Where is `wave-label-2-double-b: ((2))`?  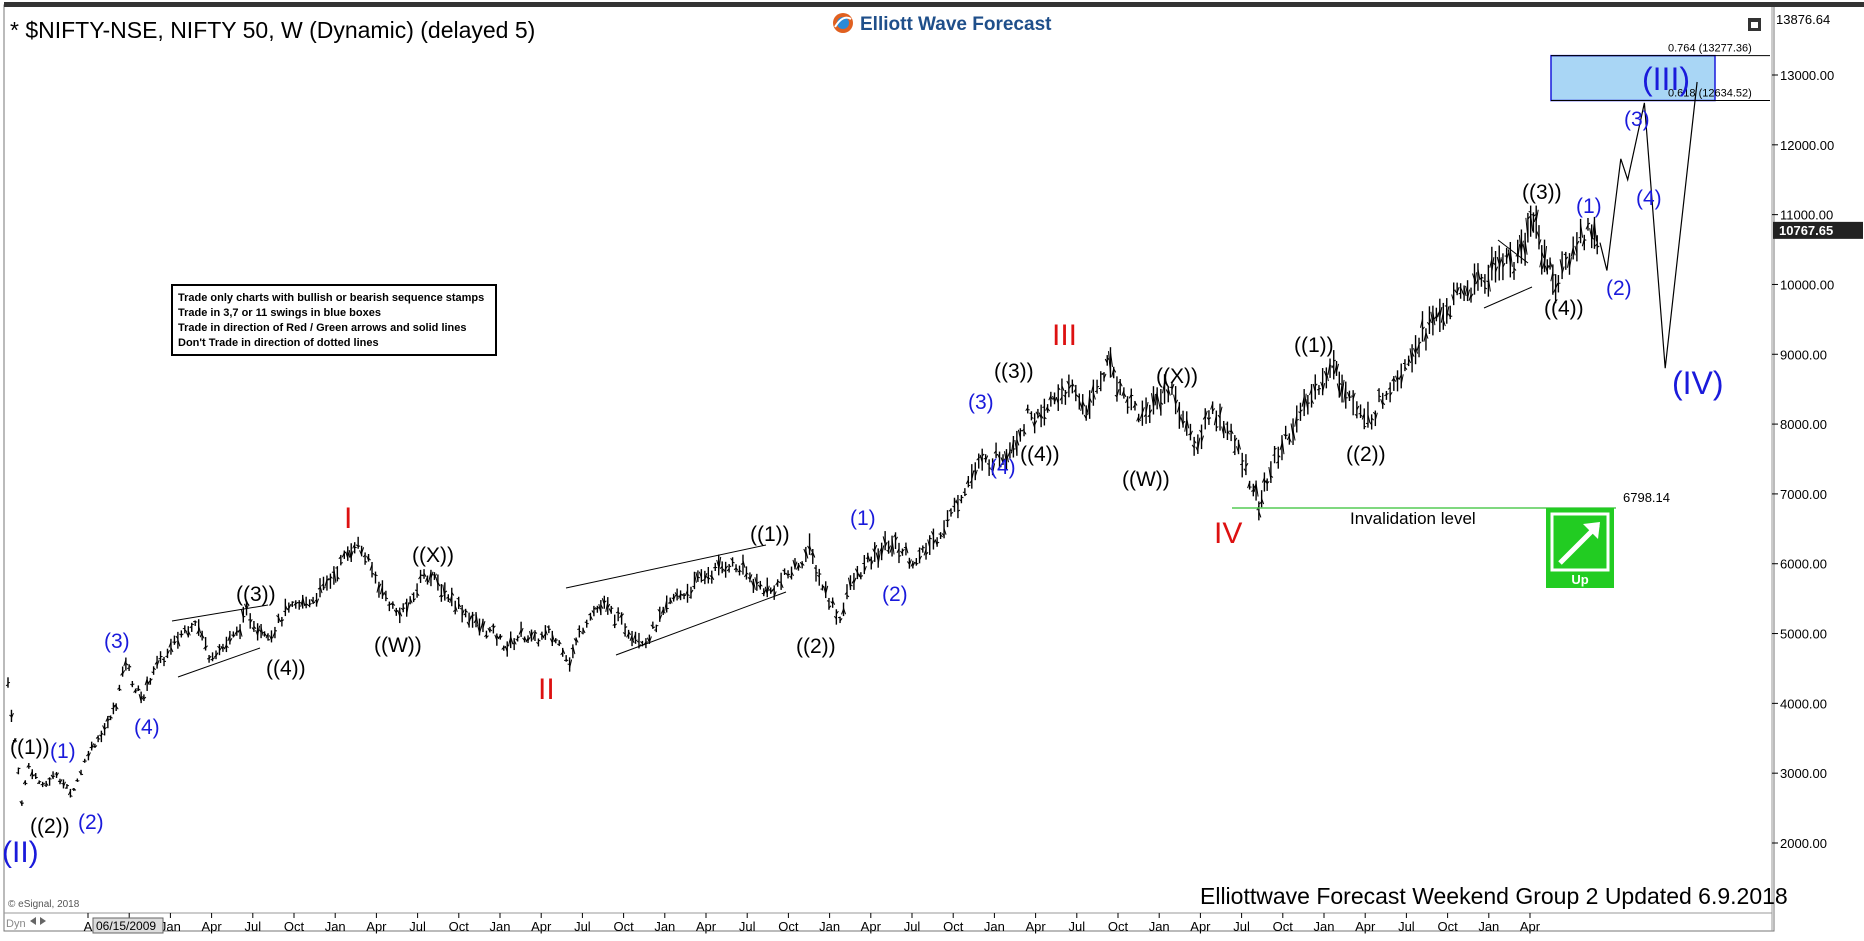
wave-label-2-double-b: ((2)) is located at coordinates (816, 646).